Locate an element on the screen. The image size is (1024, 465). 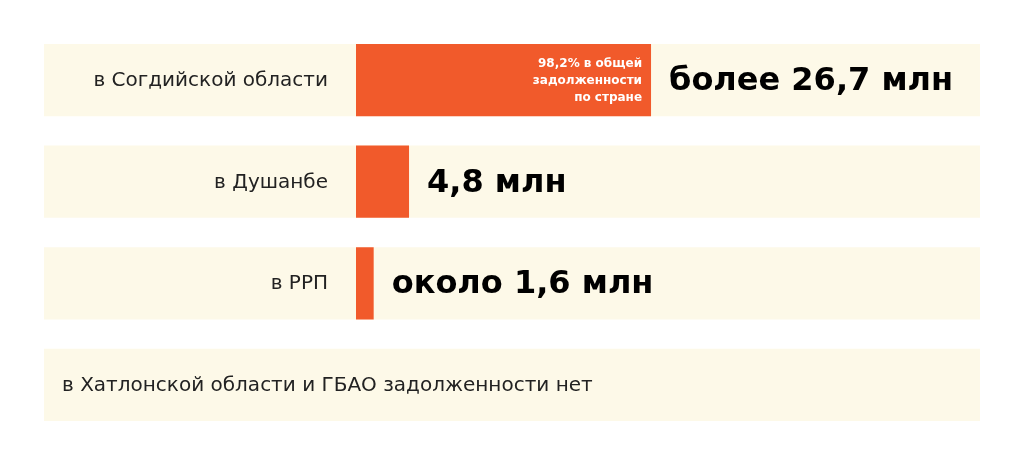
data-label: 4,8 млн is located at coordinates (497, 180).